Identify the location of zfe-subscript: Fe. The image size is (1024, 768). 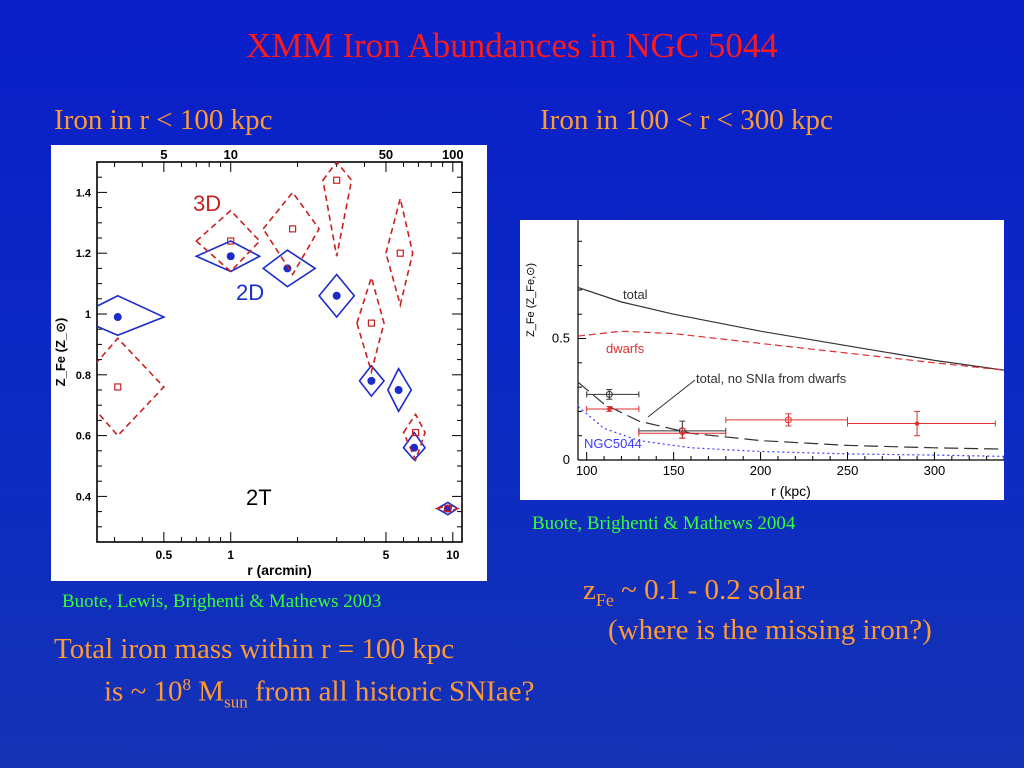
(604, 599).